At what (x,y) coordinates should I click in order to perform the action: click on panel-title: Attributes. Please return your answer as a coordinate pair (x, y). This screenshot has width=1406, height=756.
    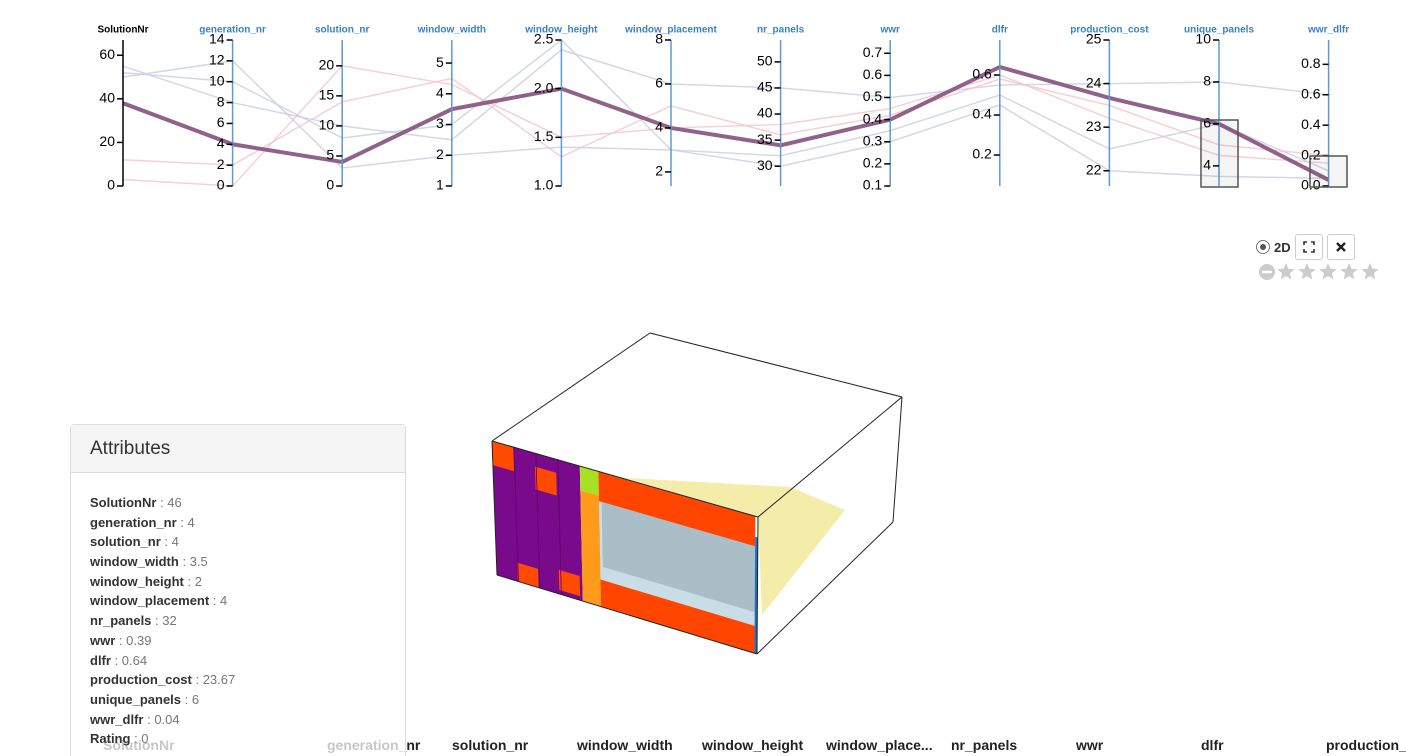
    Looking at the image, I should click on (238, 449).